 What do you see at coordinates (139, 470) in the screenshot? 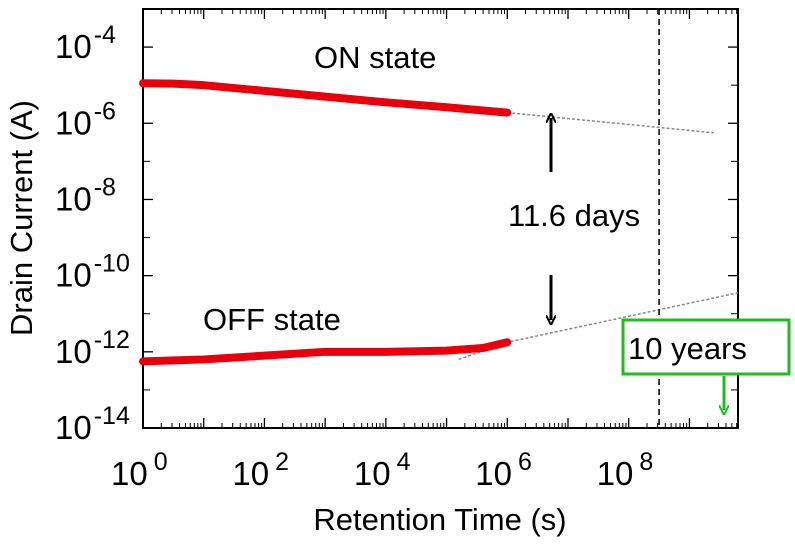
I see `x-tick-label: 10 0` at bounding box center [139, 470].